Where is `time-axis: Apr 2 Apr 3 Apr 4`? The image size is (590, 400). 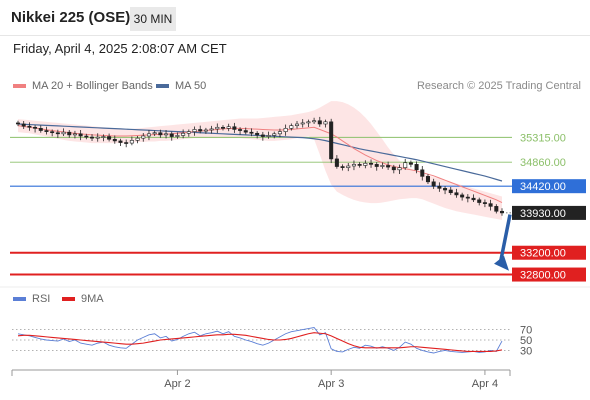
time-axis: Apr 2 Apr 3 Apr 4 is located at coordinates (261, 379).